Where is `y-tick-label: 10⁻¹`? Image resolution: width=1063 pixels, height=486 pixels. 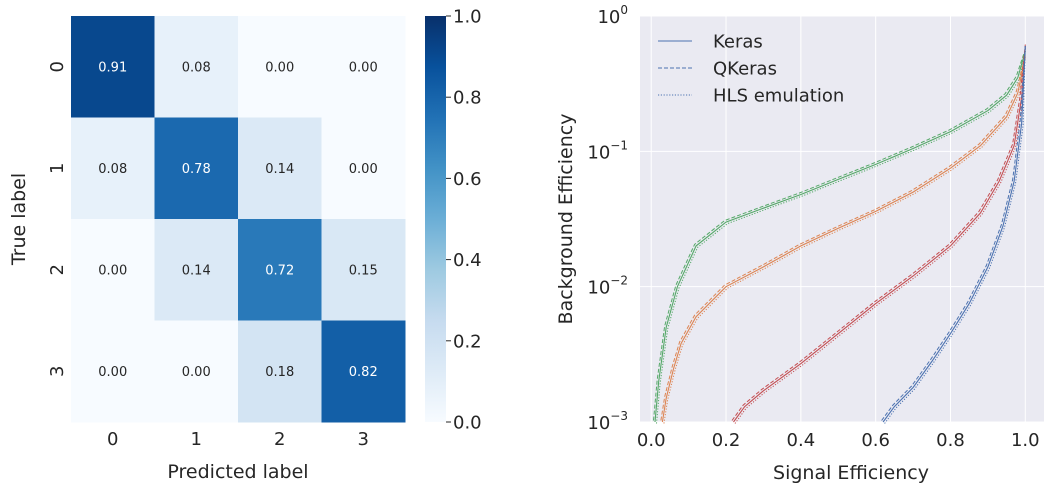
y-tick-label: 10⁻¹ is located at coordinates (607, 150).